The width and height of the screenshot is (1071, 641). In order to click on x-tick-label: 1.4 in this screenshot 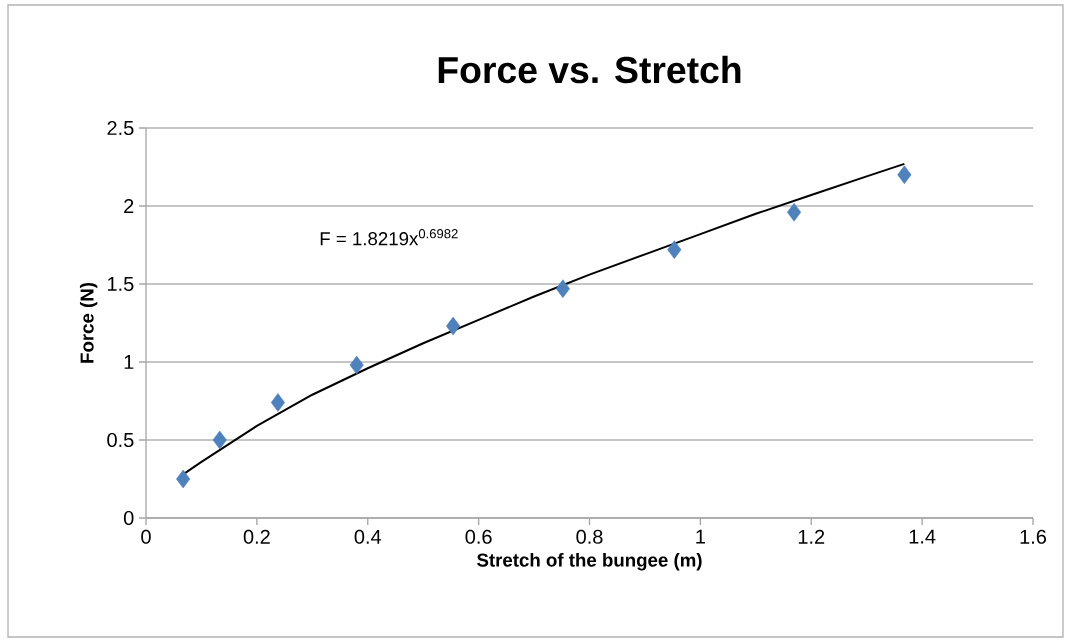, I will do `click(922, 536)`.